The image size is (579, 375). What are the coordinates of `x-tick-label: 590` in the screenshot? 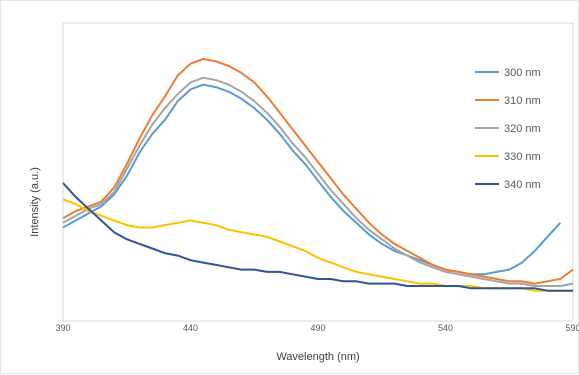 It's located at (572, 328).